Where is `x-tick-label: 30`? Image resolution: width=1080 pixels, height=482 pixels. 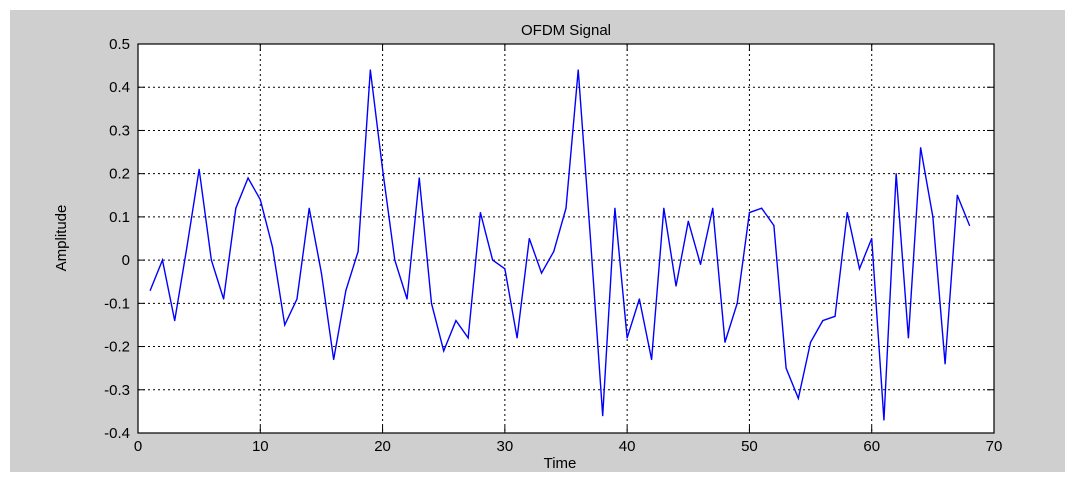 x-tick-label: 30 is located at coordinates (505, 446).